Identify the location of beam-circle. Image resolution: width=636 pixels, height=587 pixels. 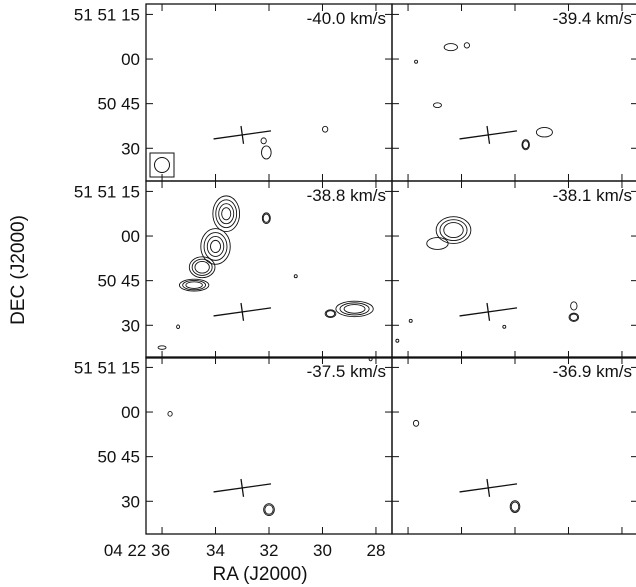
(162, 165).